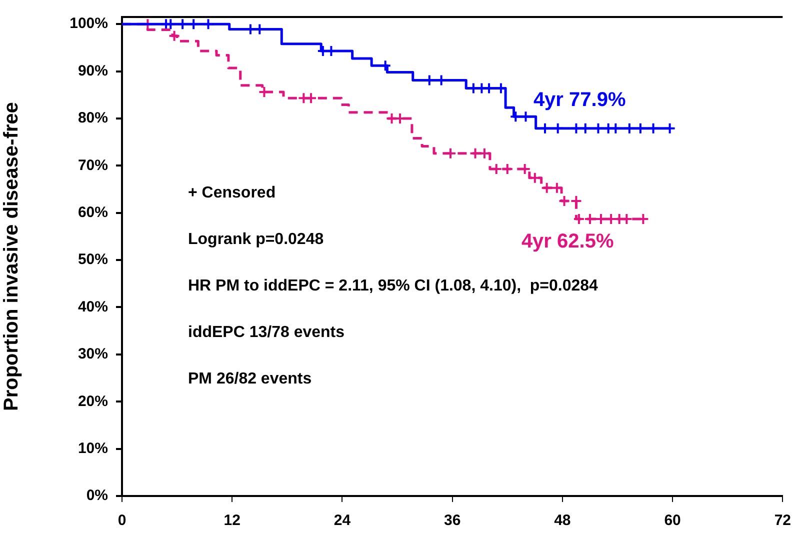 Image resolution: width=801 pixels, height=537 pixels. Describe the element at coordinates (122, 521) in the screenshot. I see `x-tick-label: 0` at that location.